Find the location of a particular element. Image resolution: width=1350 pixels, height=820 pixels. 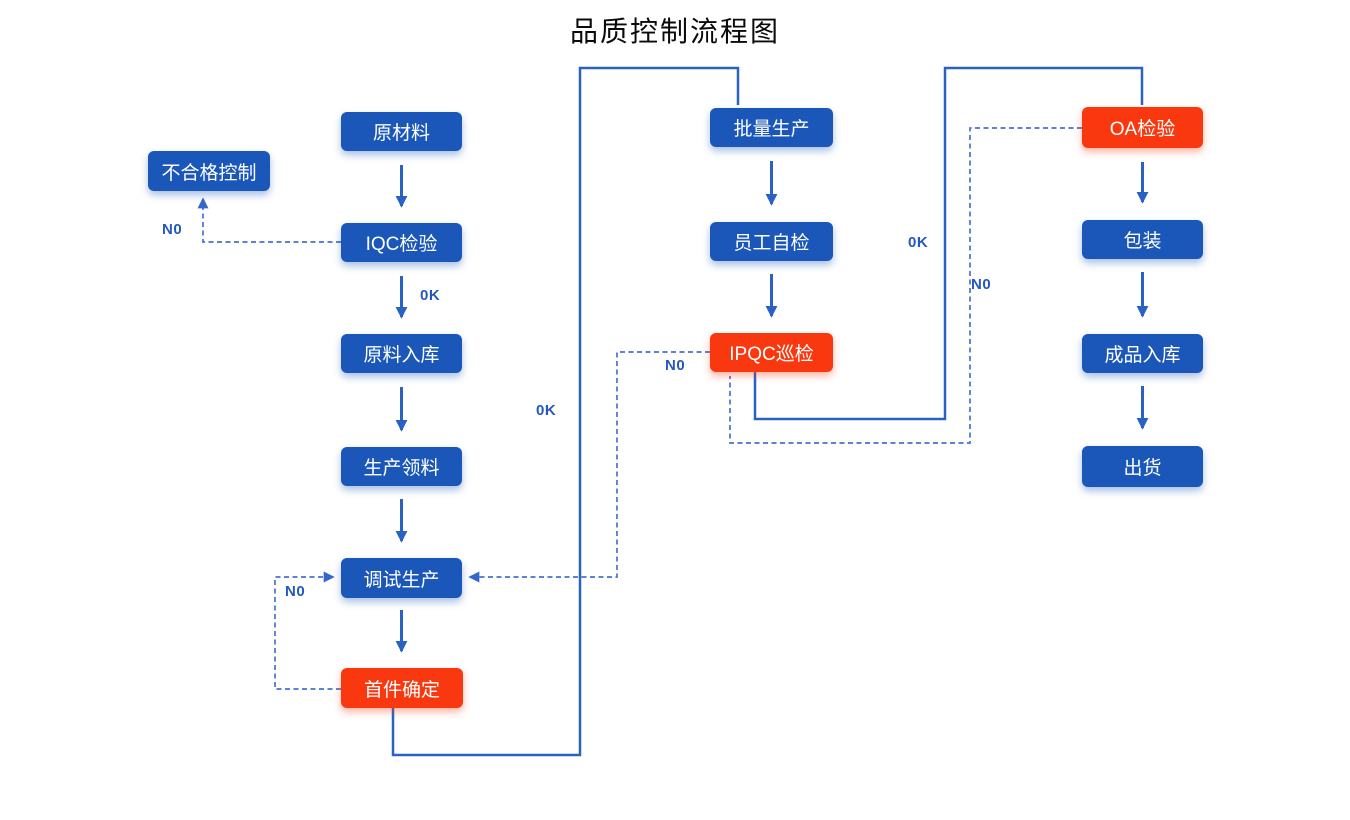

node-raw-material-storage: 原料入库 is located at coordinates (401, 353).